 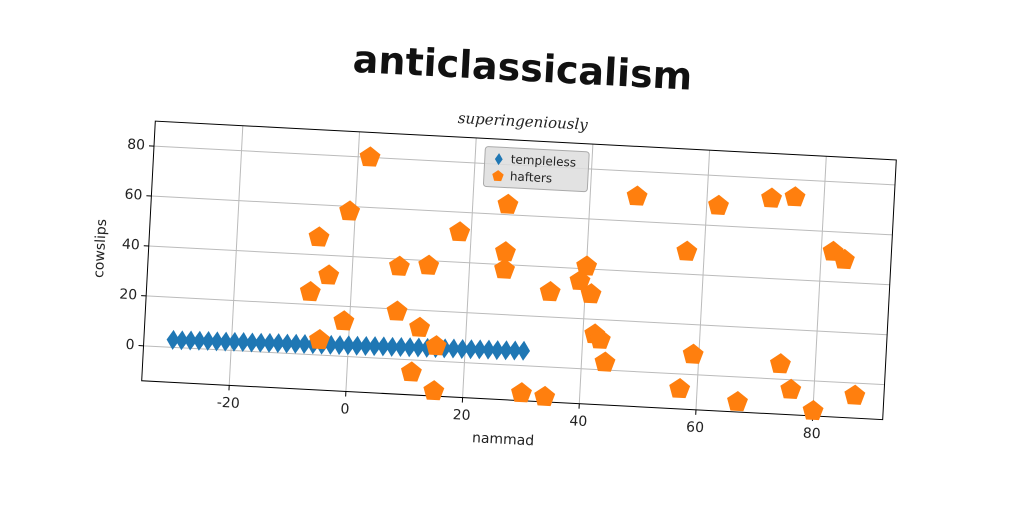 What do you see at coordinates (133, 195) in the screenshot?
I see `y-tick-label: 60` at bounding box center [133, 195].